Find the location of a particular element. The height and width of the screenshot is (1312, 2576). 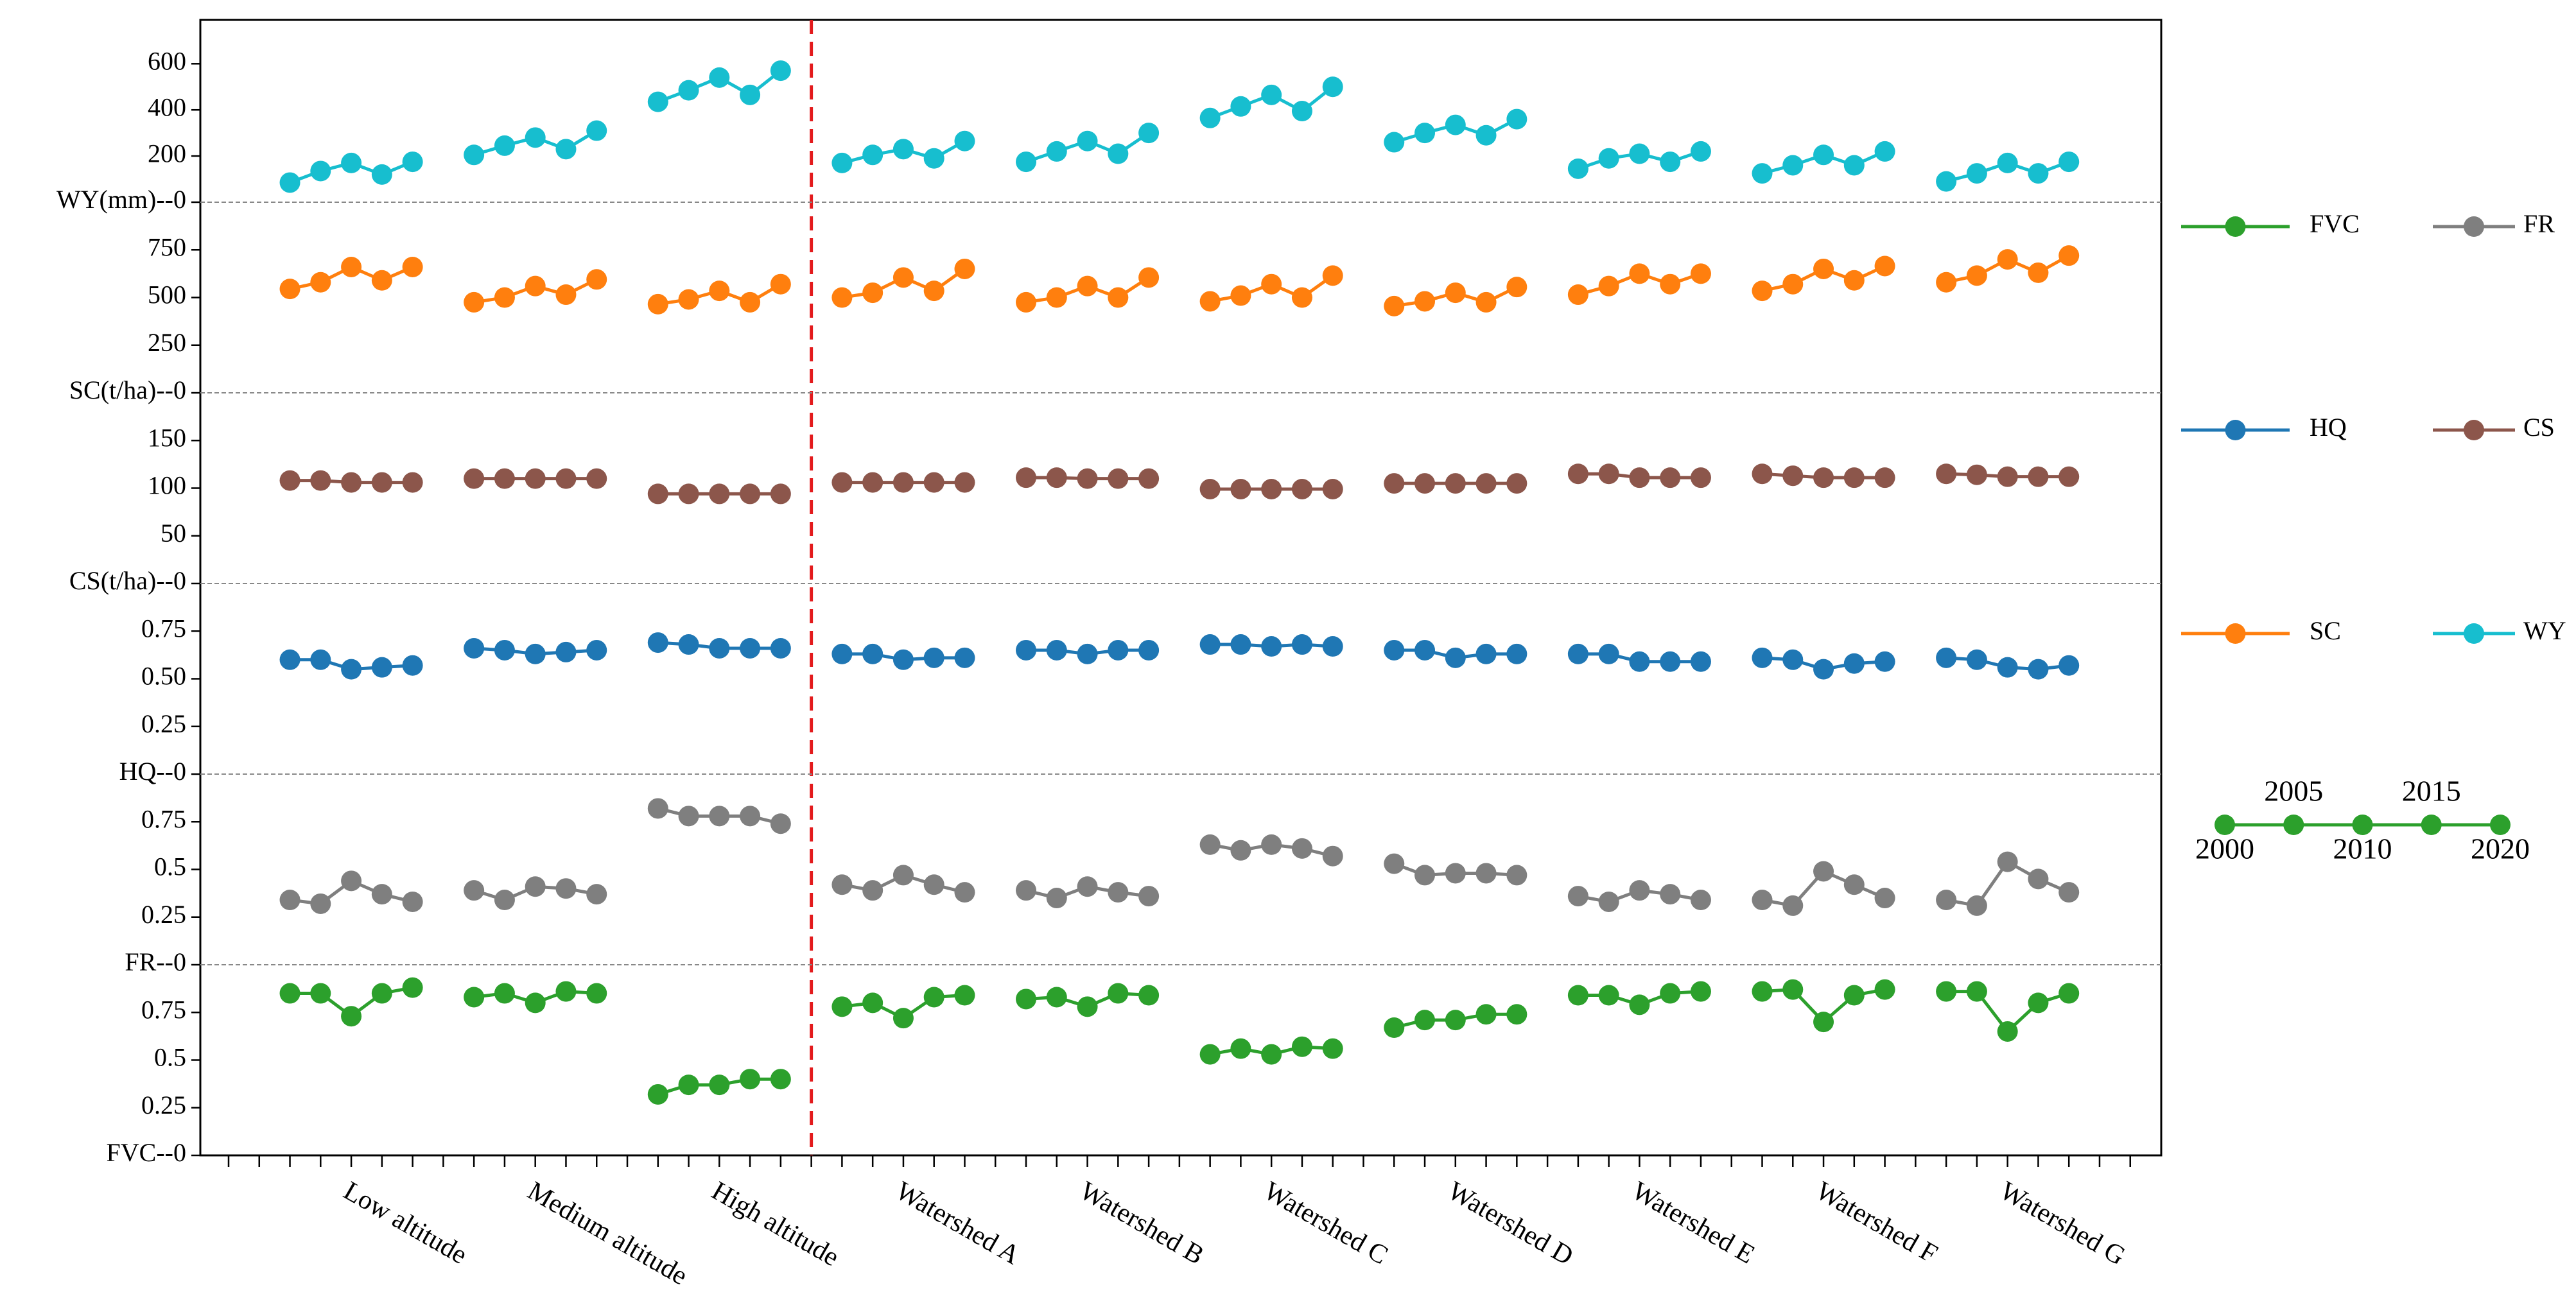

x-tick-label: Watershed D is located at coordinates (1510, 1223).